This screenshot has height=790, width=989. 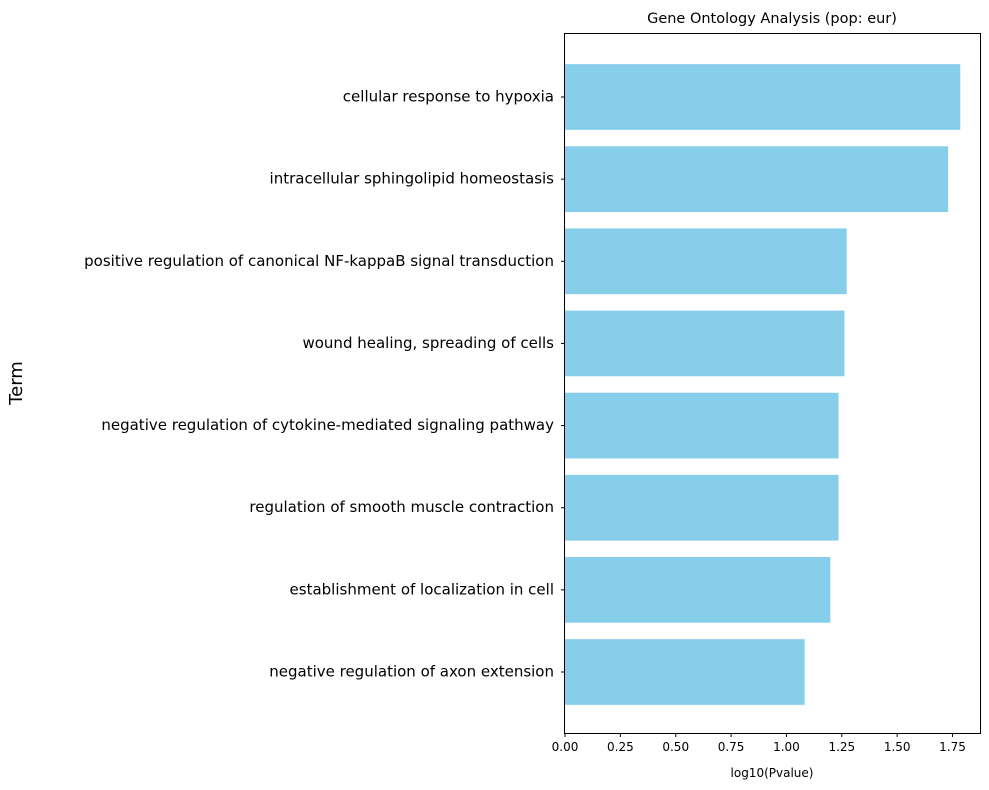 I want to click on y-tick-label-1: intracellular sphingolipid homeostasis, so click(x=412, y=179).